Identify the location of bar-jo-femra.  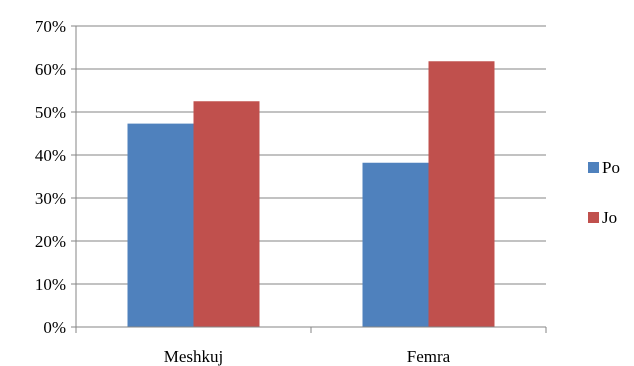
(461, 194).